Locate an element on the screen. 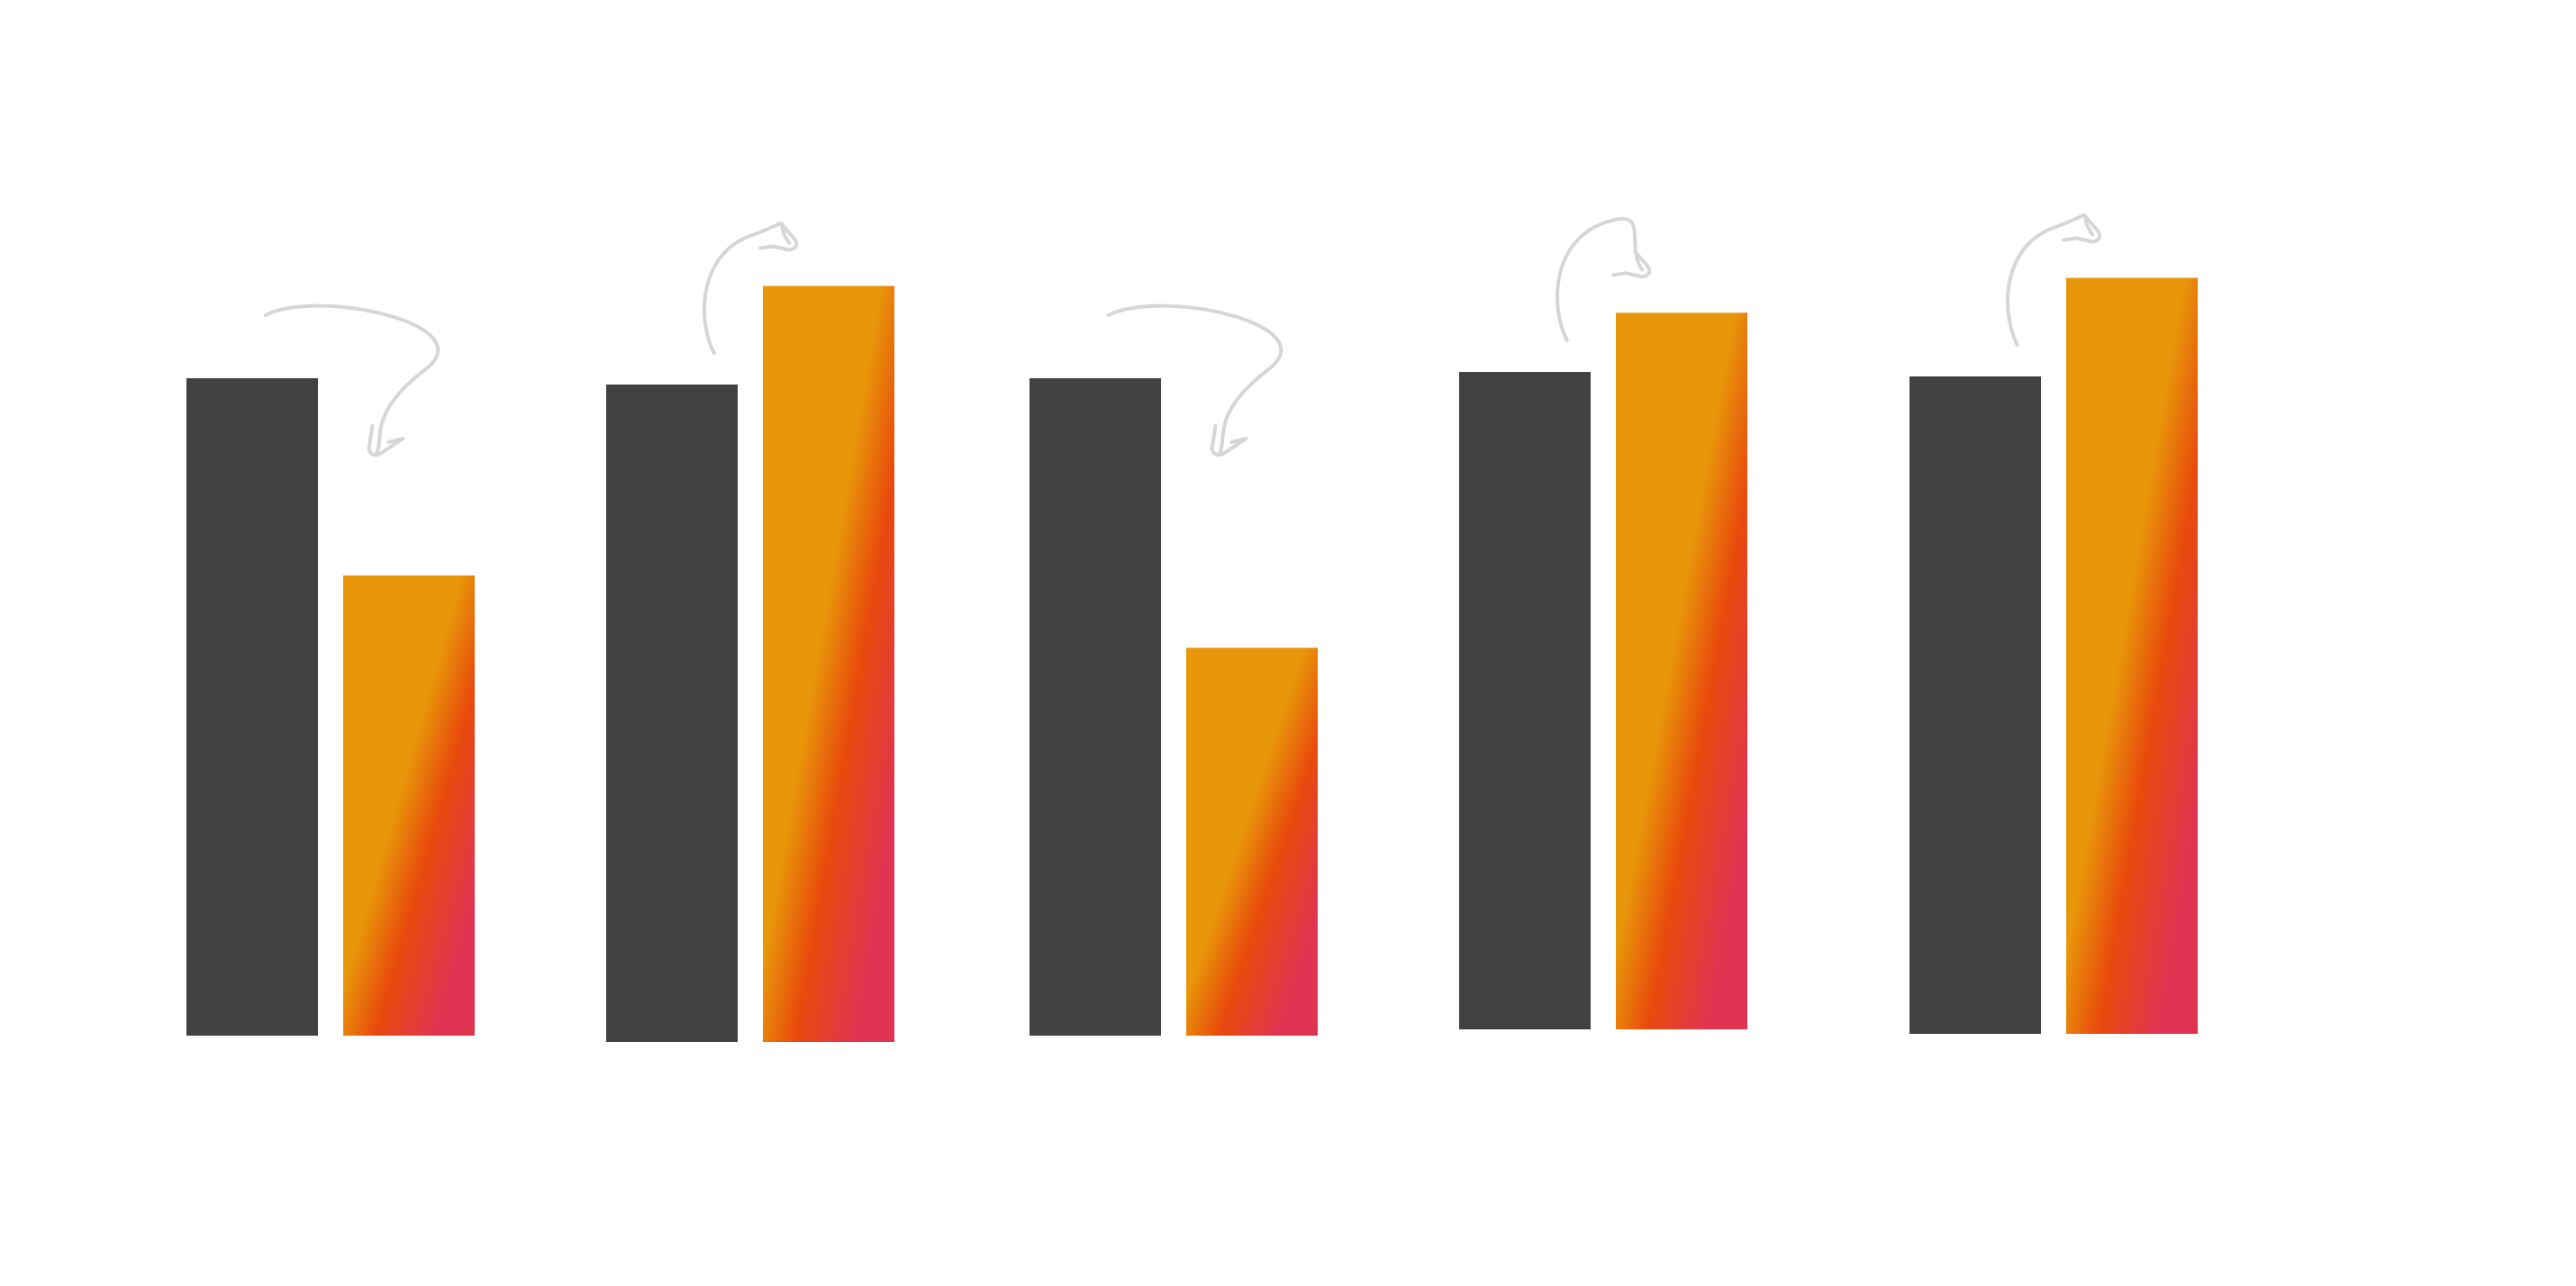  arrows-group is located at coordinates (1182, 335).